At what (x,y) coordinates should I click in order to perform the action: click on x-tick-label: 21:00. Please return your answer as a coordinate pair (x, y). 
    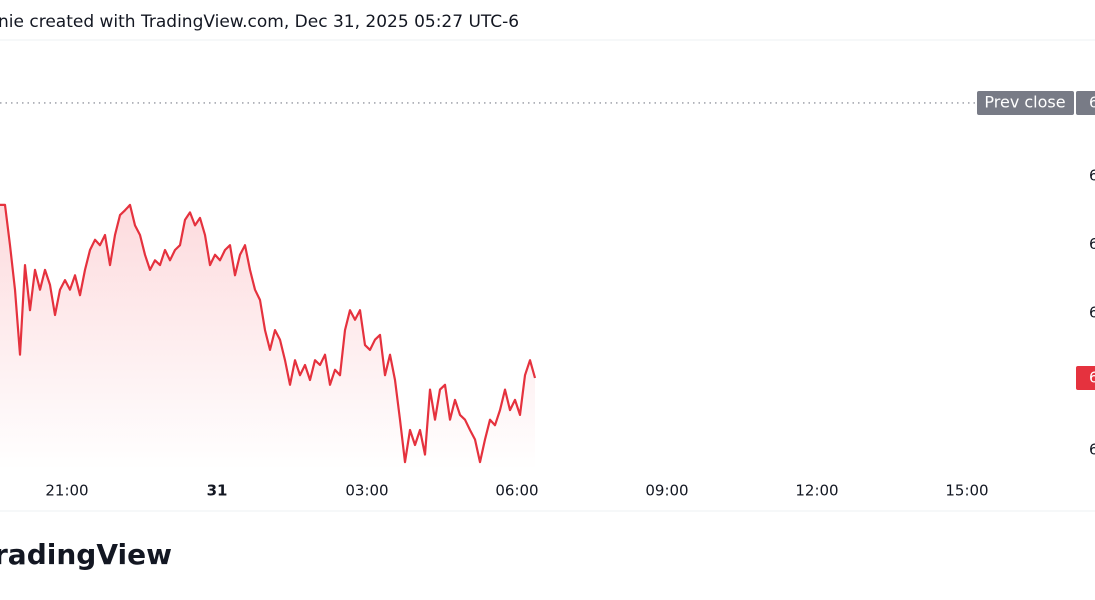
    Looking at the image, I should click on (66, 491).